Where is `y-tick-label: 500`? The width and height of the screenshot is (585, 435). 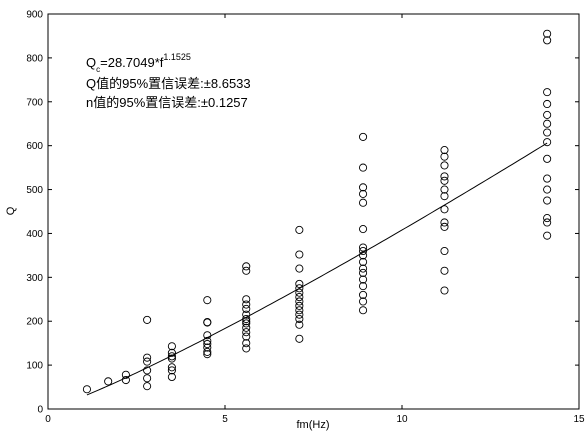
y-tick-label: 500 is located at coordinates (34, 190).